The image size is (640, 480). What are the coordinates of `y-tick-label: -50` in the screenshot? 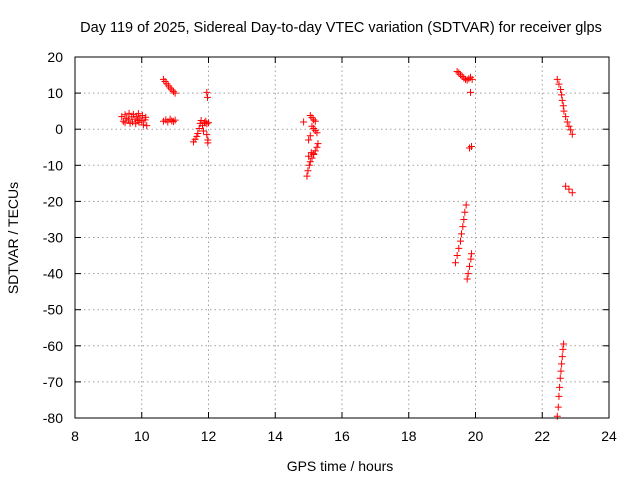 It's located at (53, 310).